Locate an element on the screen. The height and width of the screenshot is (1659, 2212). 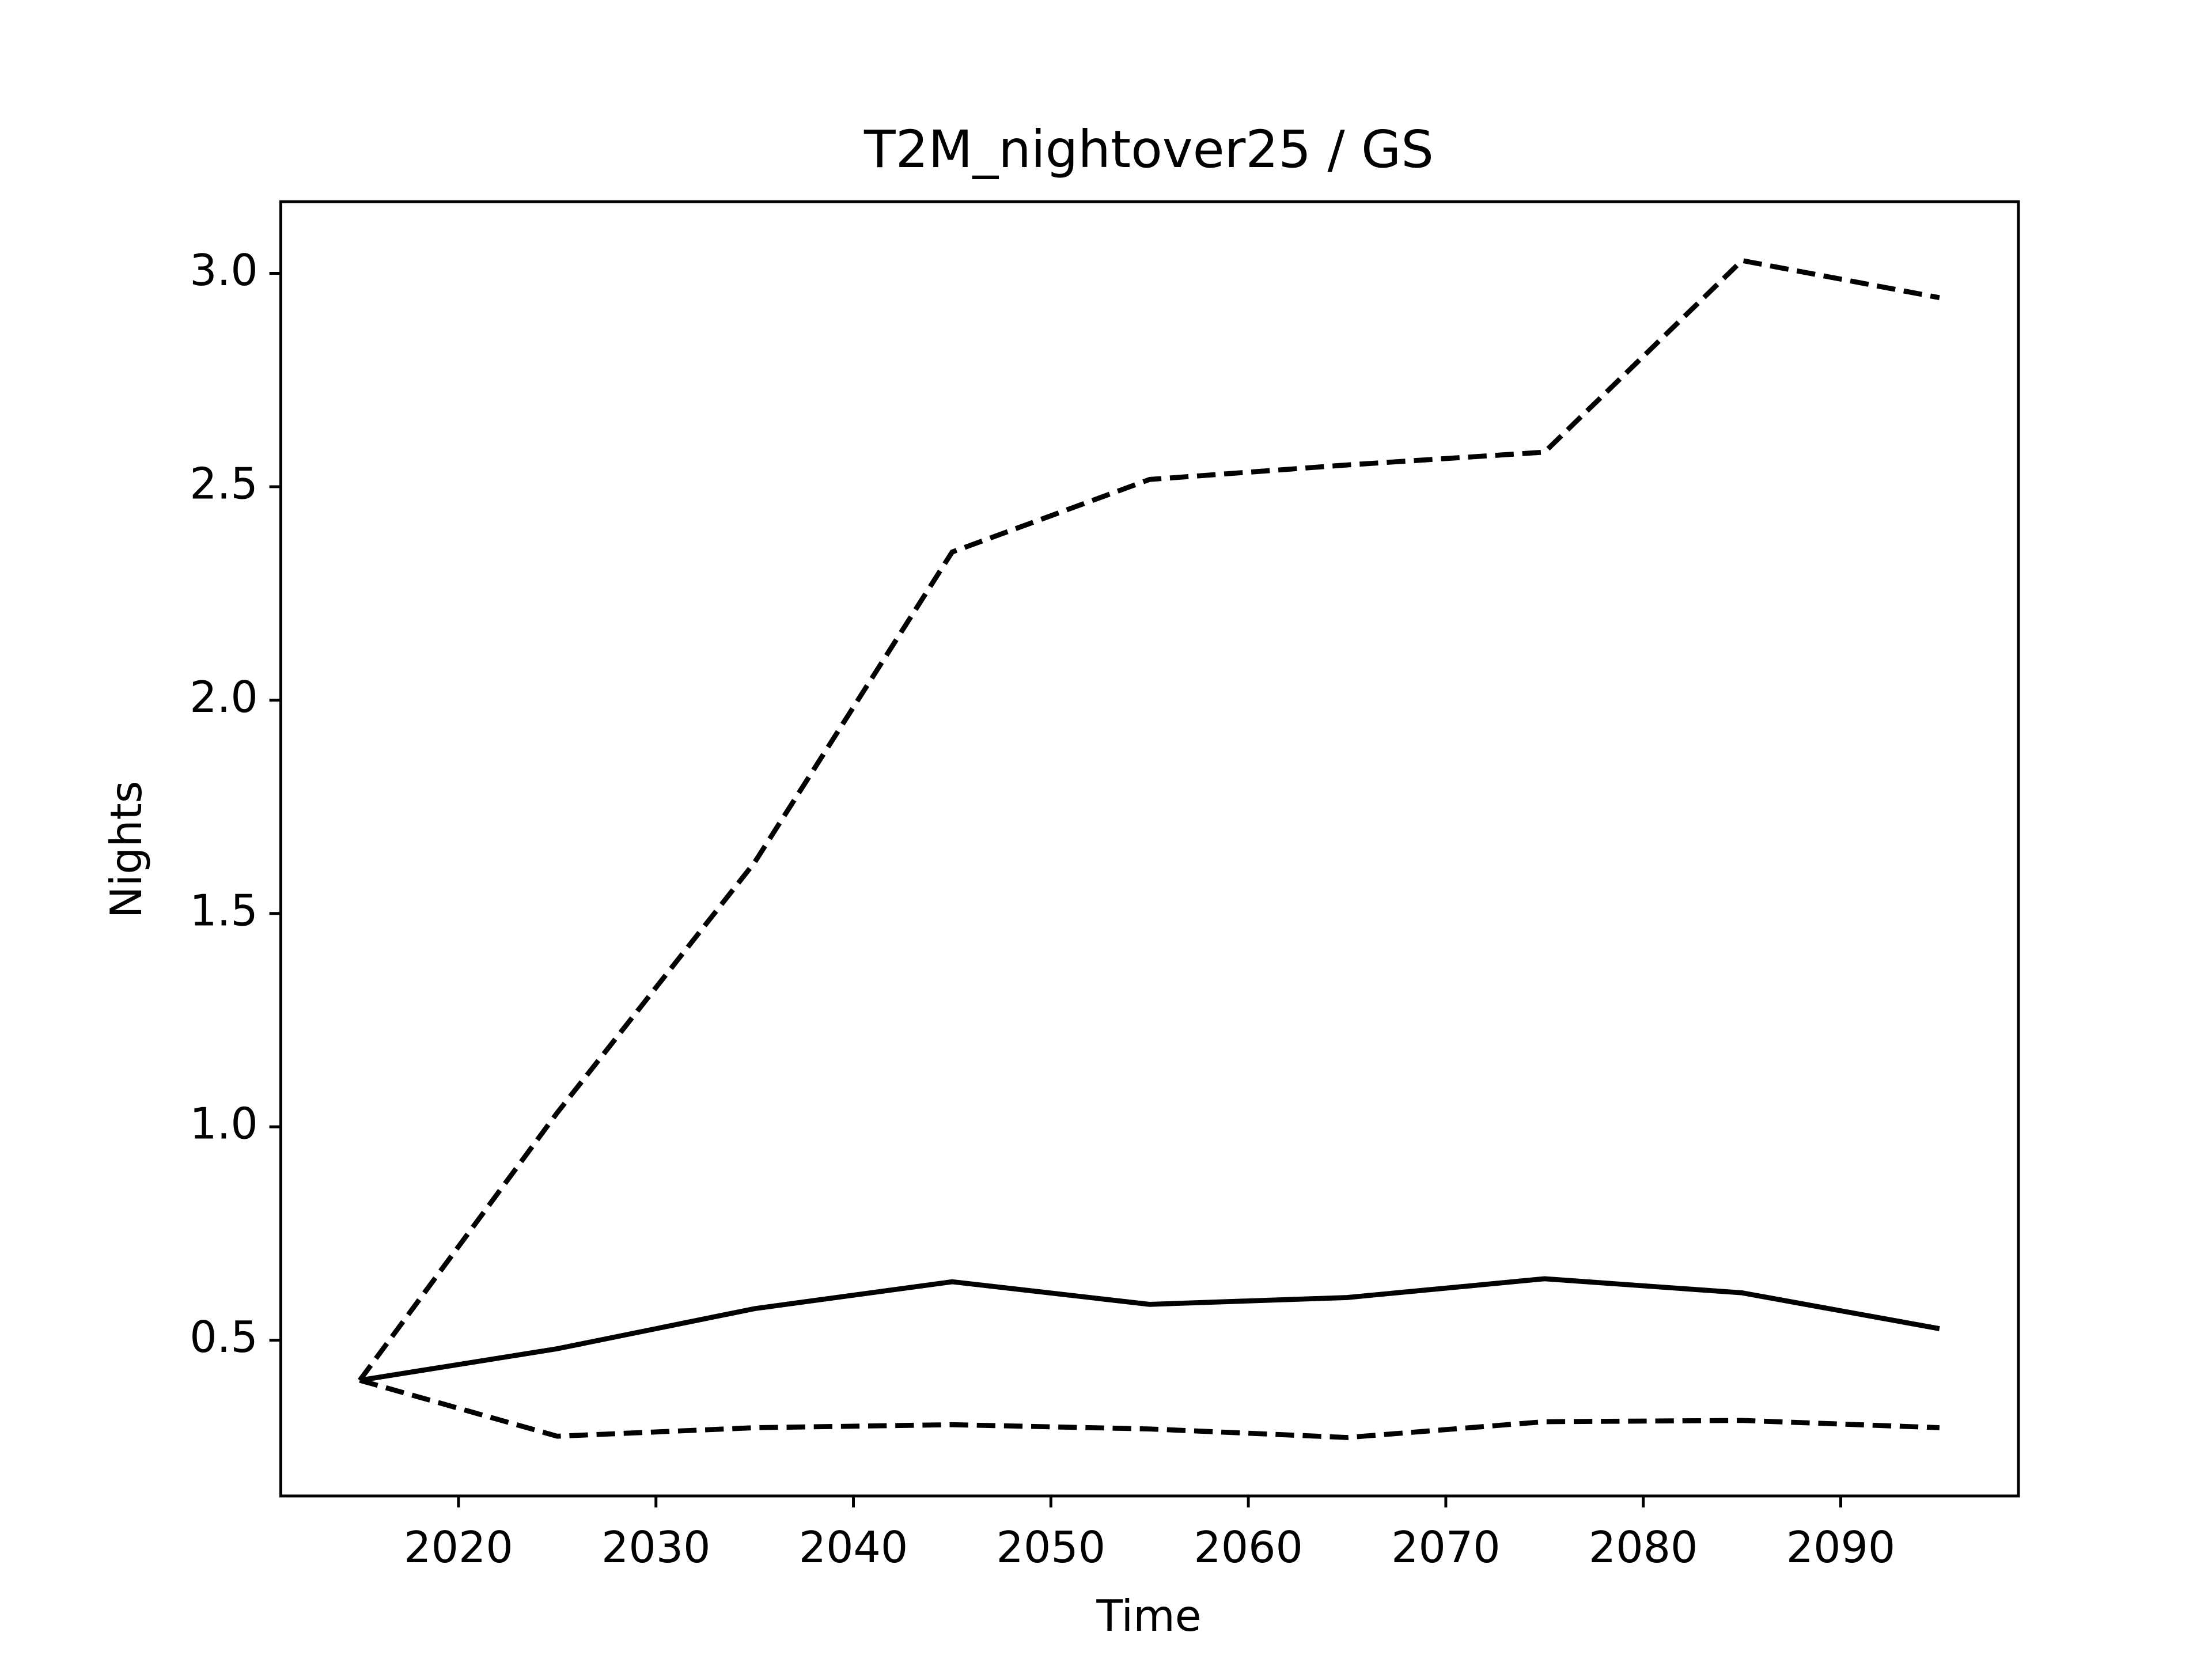
x-tick-label: 2080 is located at coordinates (1643, 1547).